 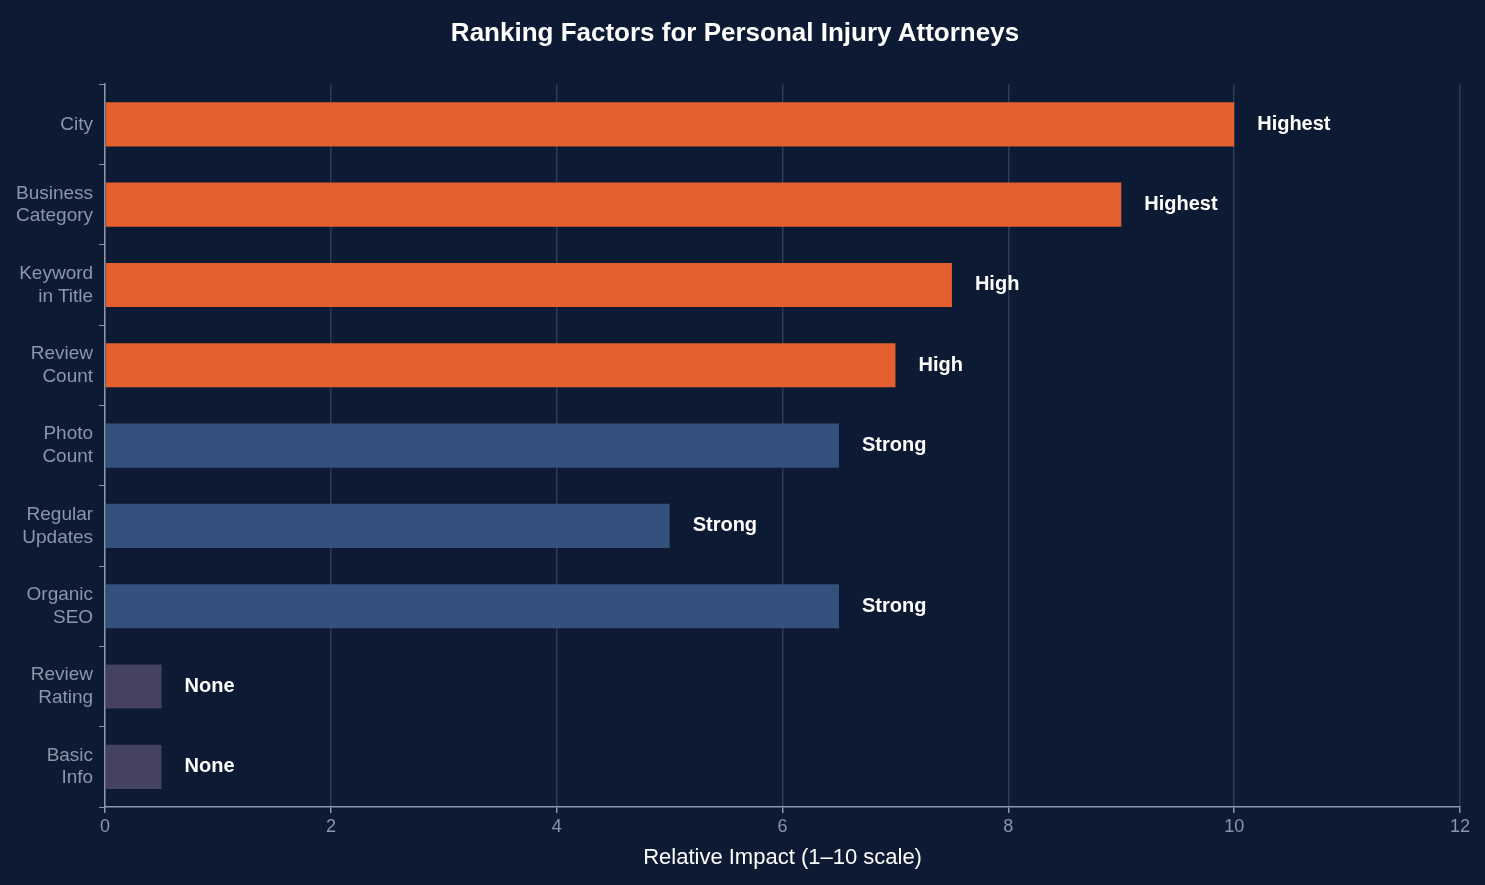 I want to click on x-tick-label: 0, so click(x=105, y=825).